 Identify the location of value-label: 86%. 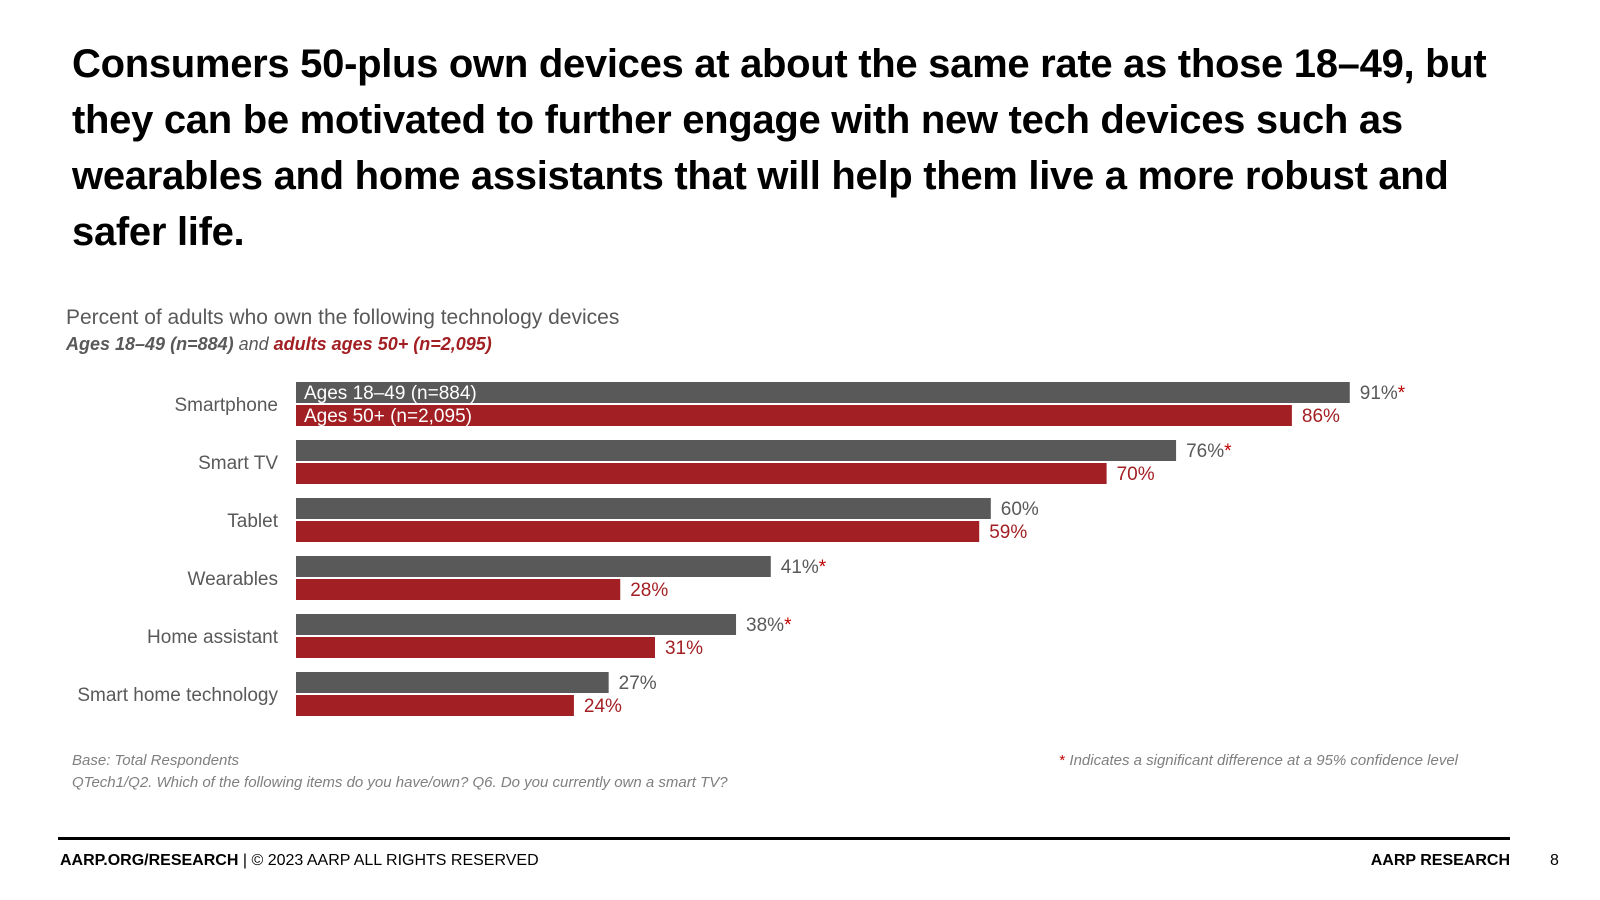
(1321, 416).